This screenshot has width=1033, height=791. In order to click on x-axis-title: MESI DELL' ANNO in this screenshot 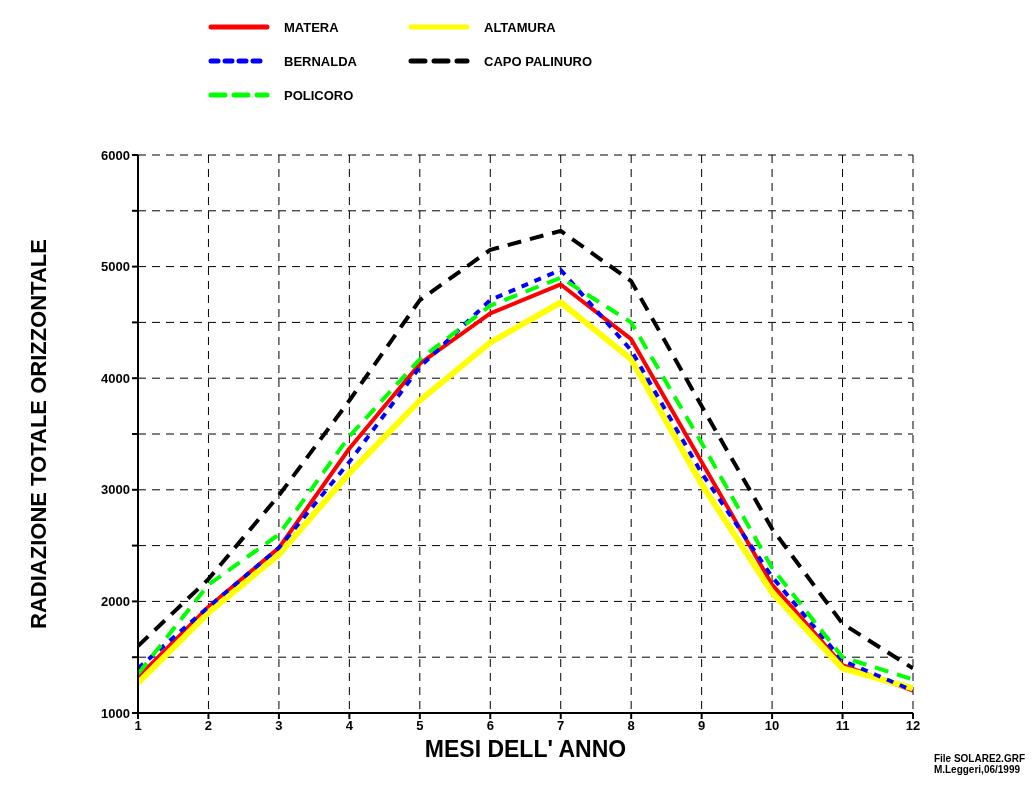, I will do `click(525, 749)`.